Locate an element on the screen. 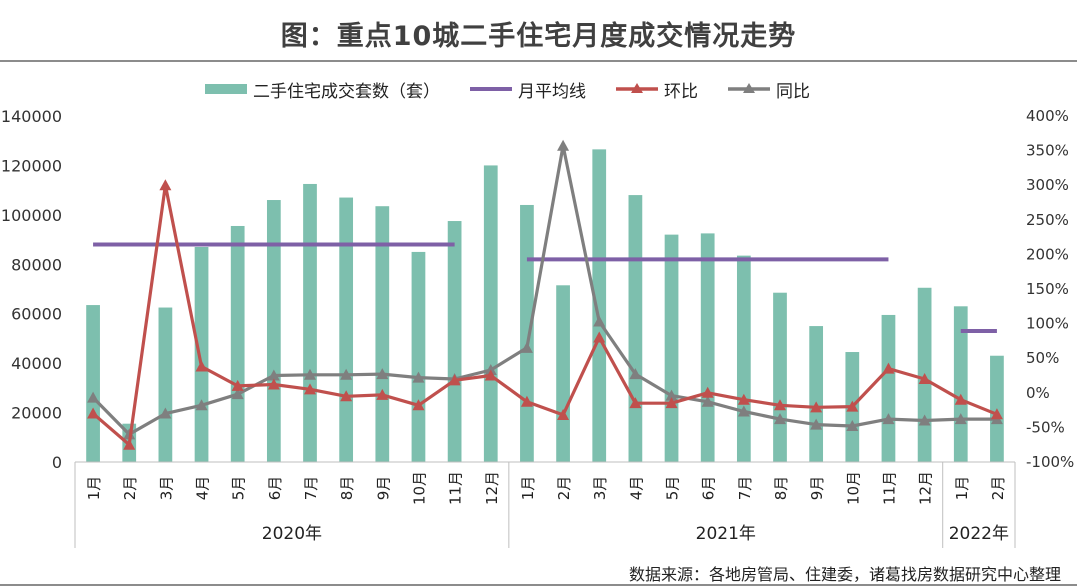 This screenshot has width=1077, height=587. year-label: 2022年 is located at coordinates (979, 534).